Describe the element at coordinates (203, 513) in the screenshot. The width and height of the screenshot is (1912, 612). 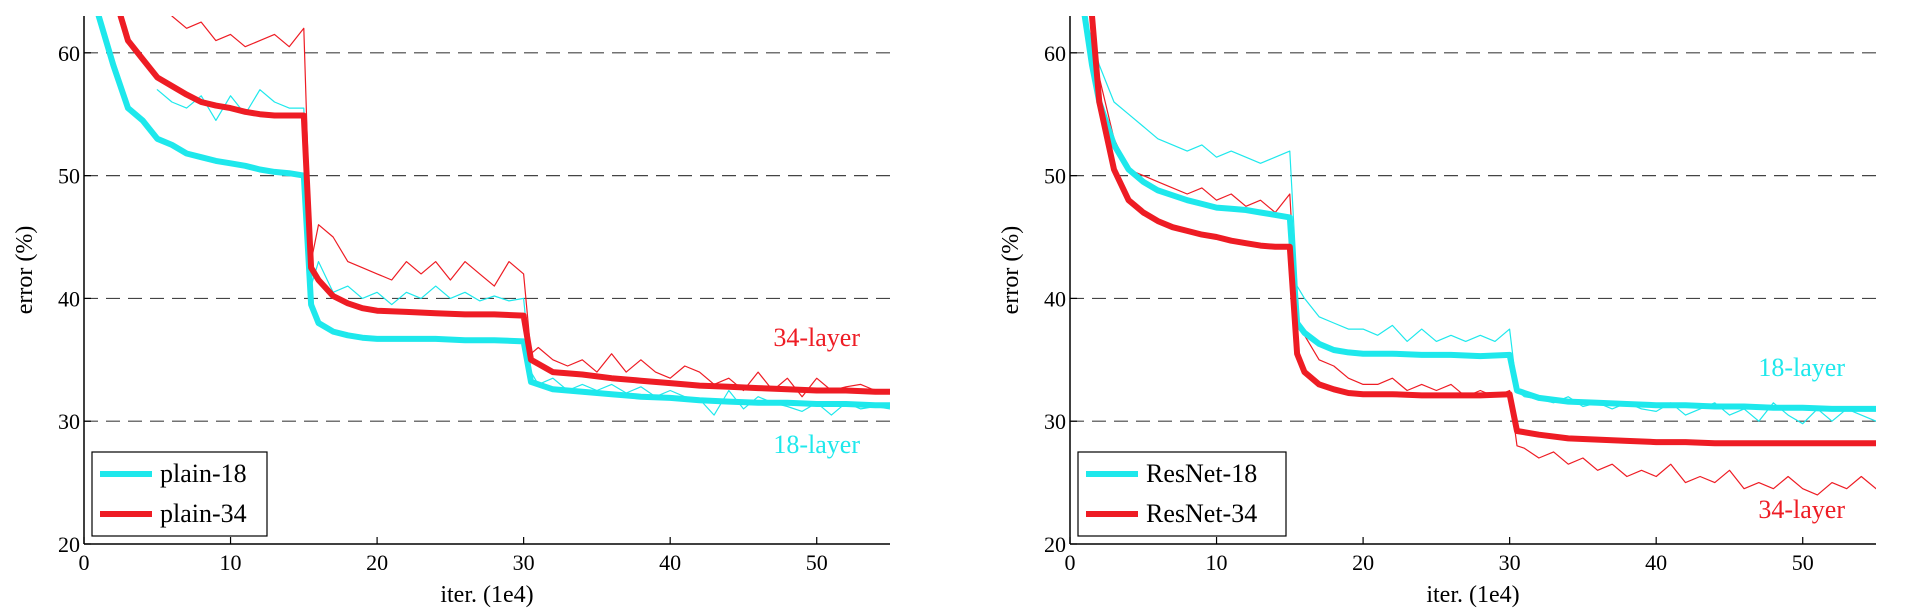
I see `legend-label: plain-34` at that location.